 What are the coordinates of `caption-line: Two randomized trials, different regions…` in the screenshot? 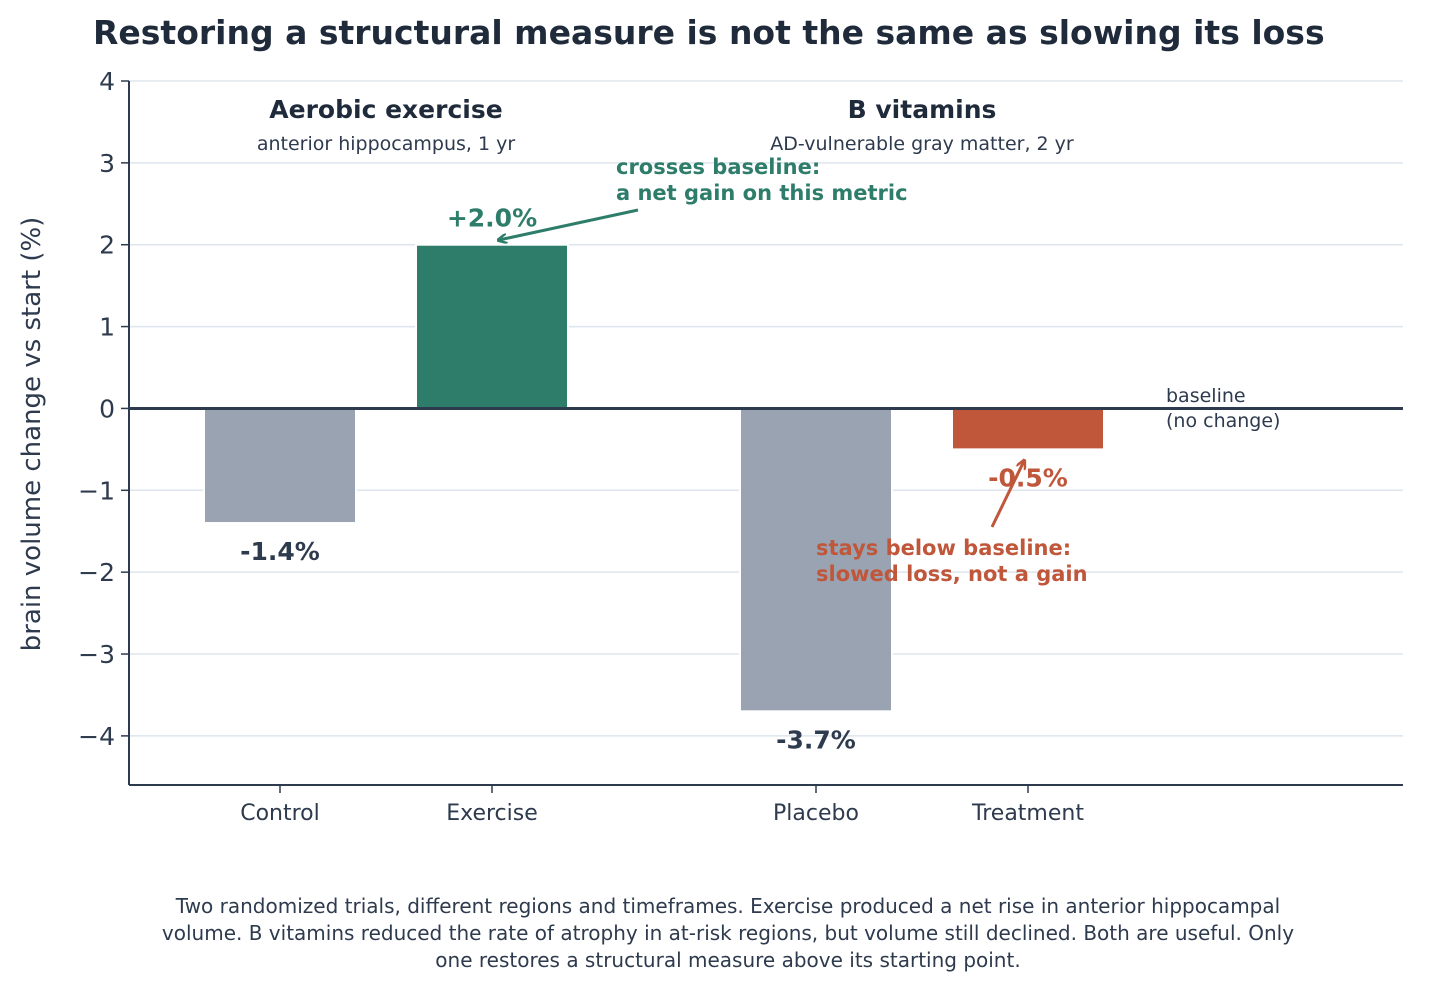 It's located at (728, 906).